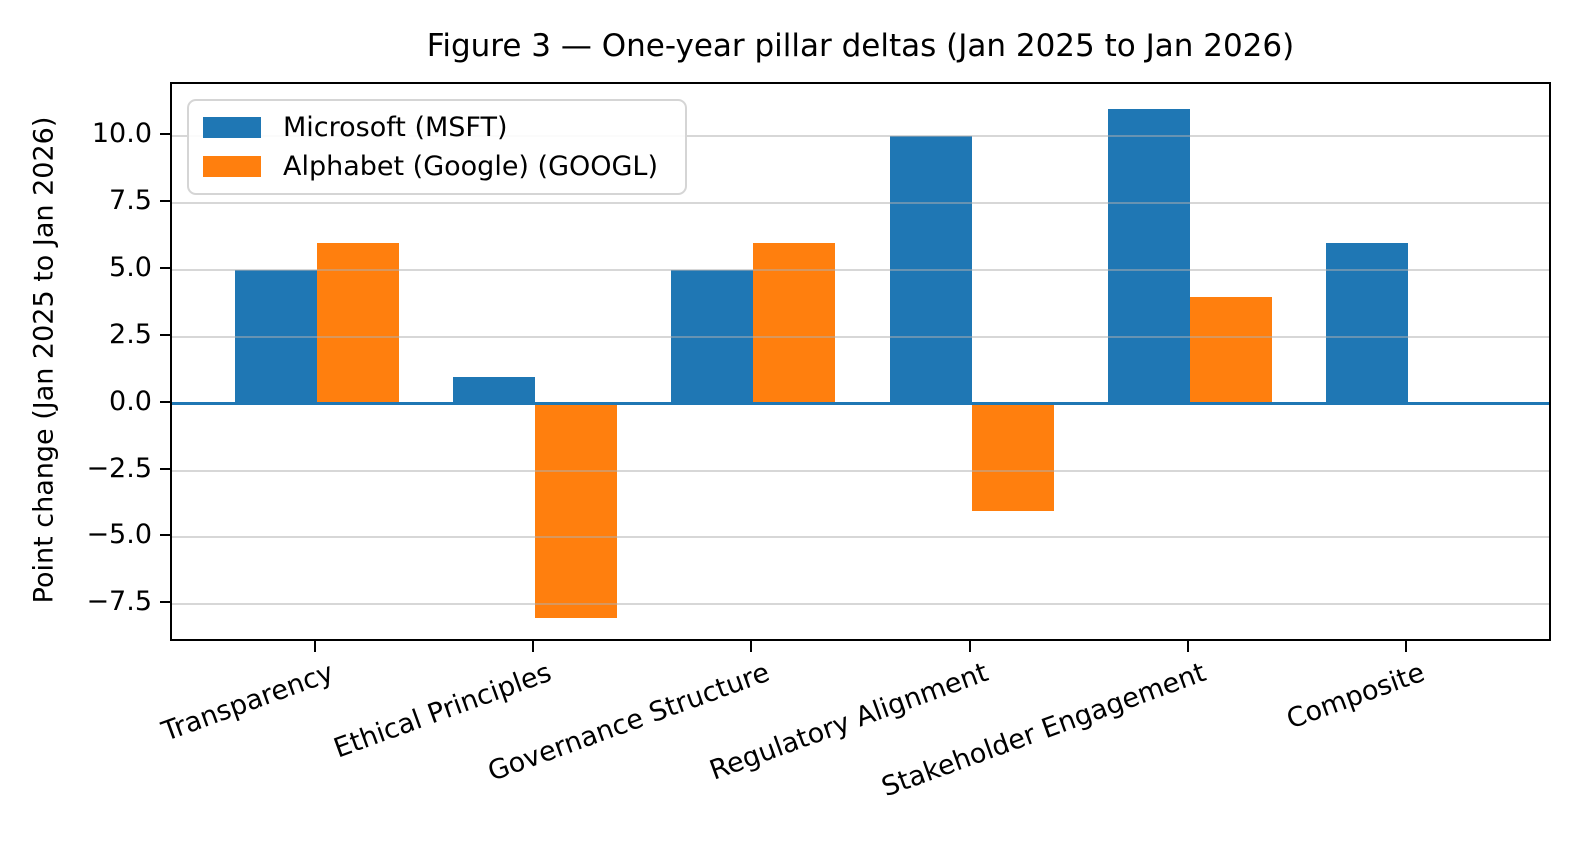 The height and width of the screenshot is (858, 1584). Describe the element at coordinates (860, 537) in the screenshot. I see `gridline--5` at that location.